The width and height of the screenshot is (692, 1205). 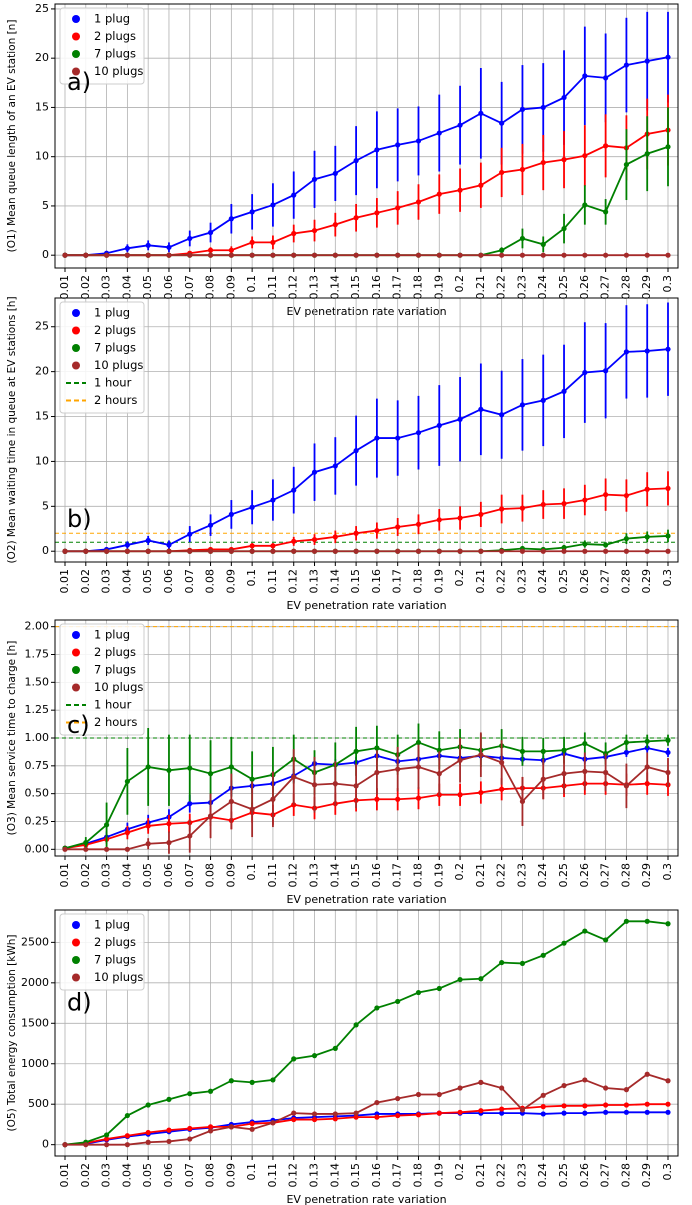 What do you see at coordinates (189, 875) in the screenshot?
I see `x-tick-label: 0.07` at bounding box center [189, 875].